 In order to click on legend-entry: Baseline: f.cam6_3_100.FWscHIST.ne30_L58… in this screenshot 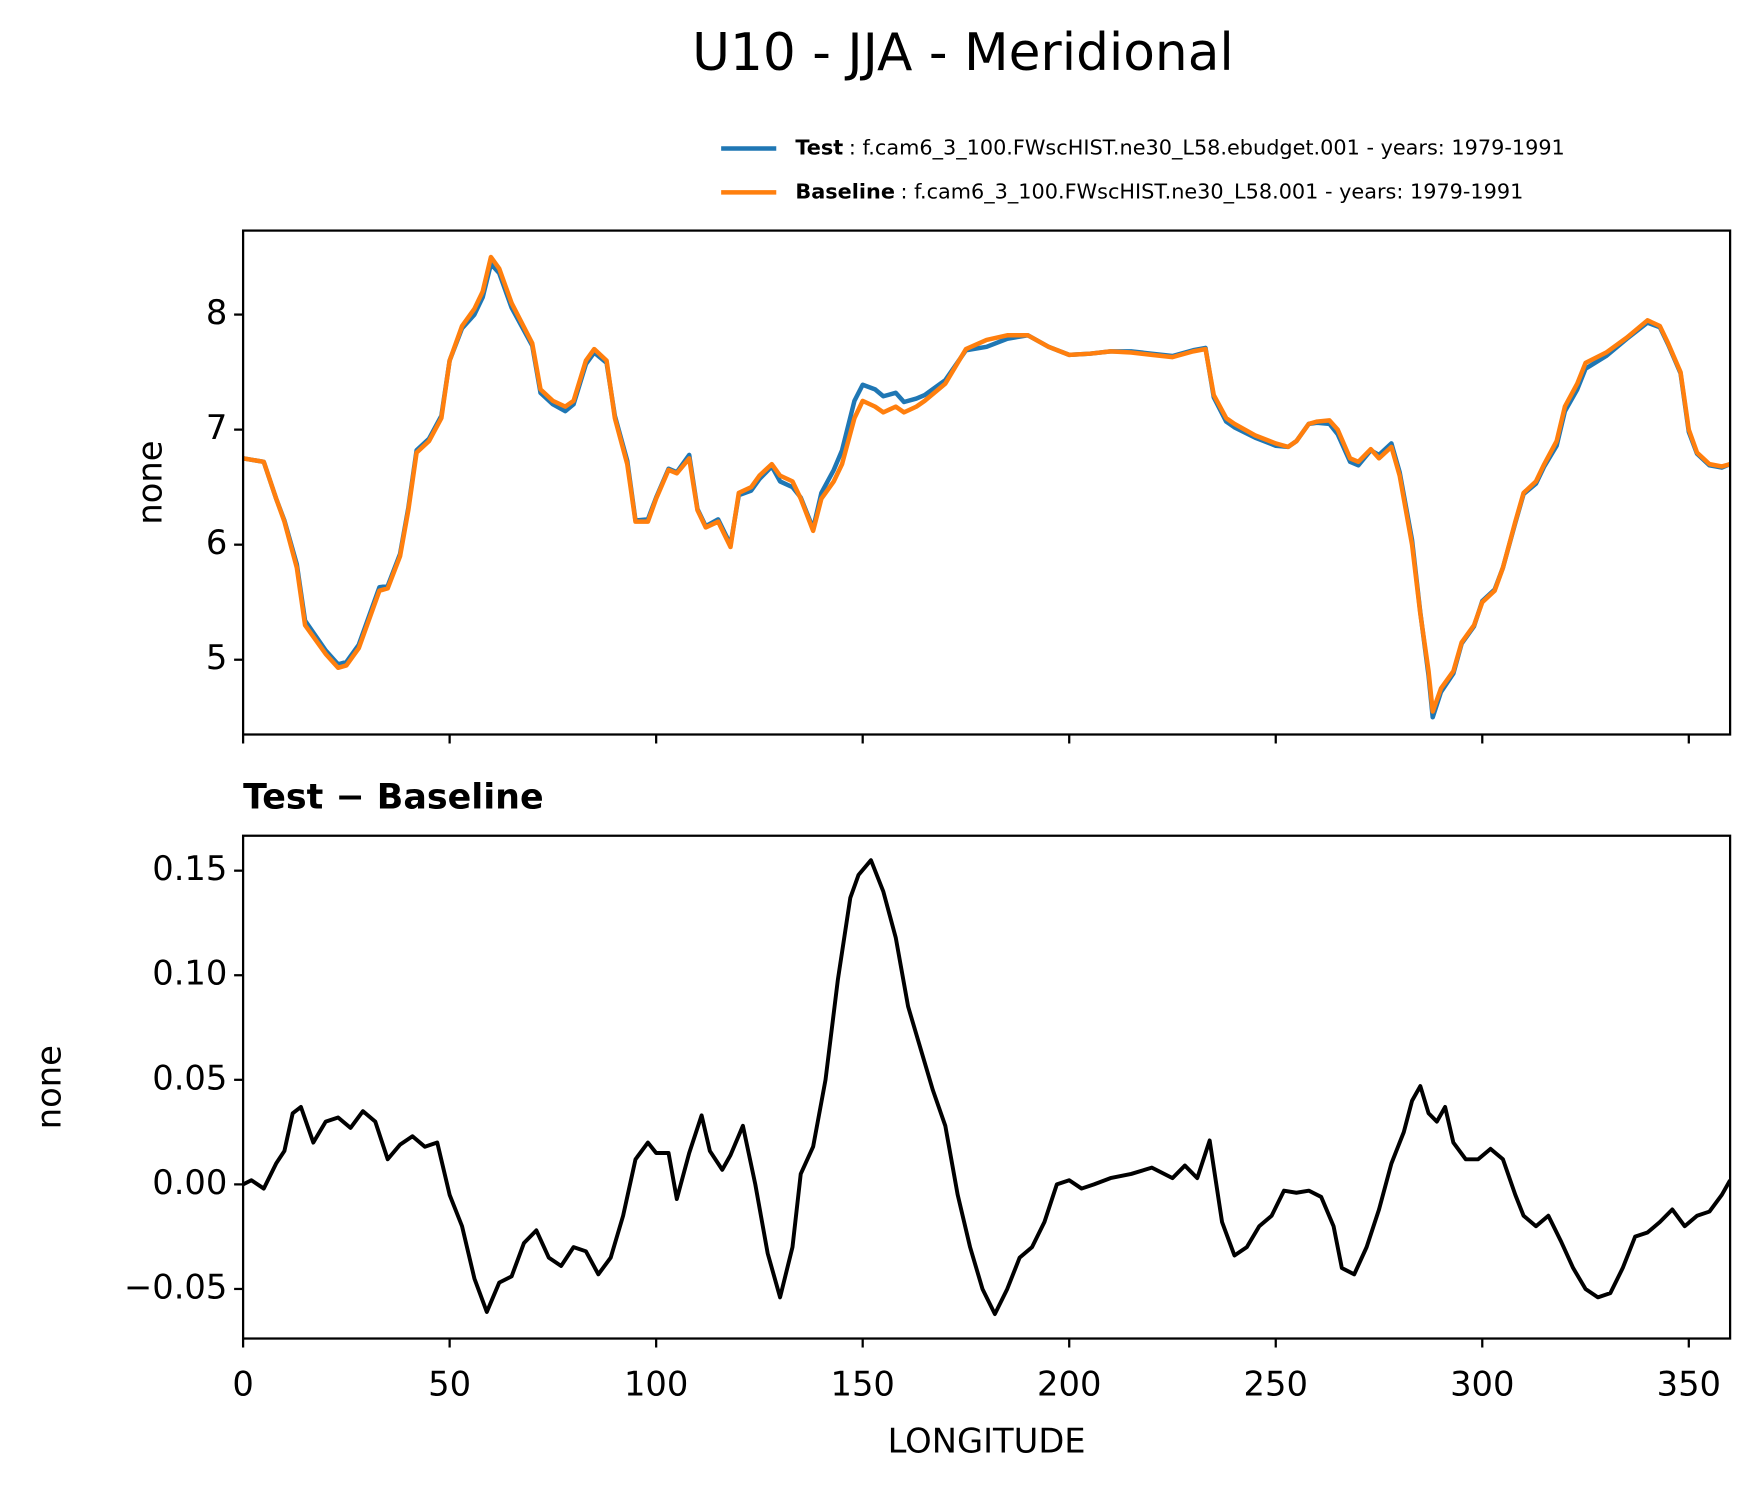, I will do `click(1159, 191)`.